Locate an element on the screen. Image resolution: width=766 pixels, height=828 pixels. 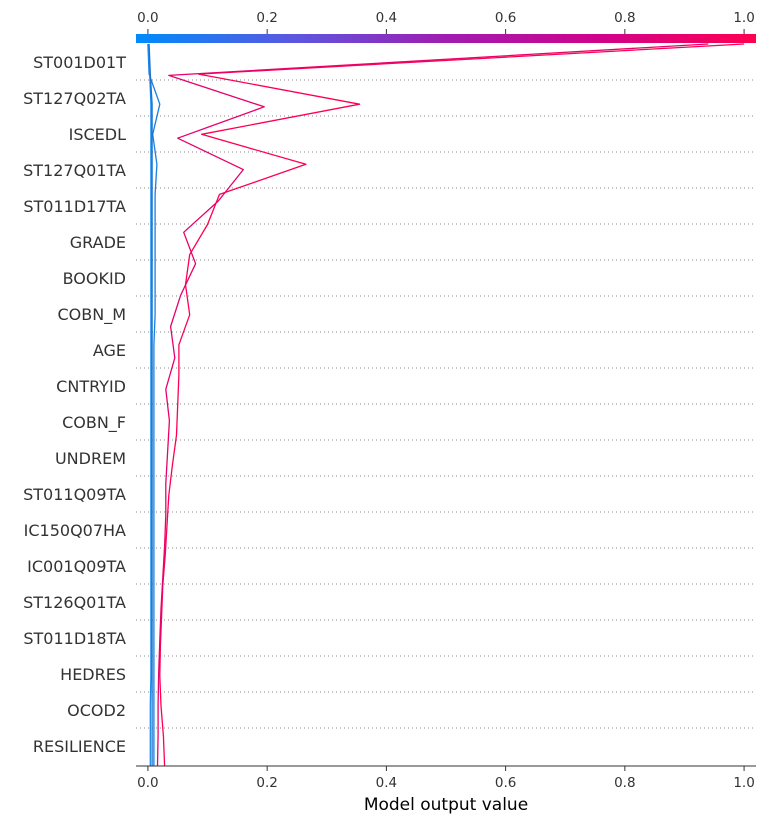
feature-label: BOOKID is located at coordinates (94, 278).